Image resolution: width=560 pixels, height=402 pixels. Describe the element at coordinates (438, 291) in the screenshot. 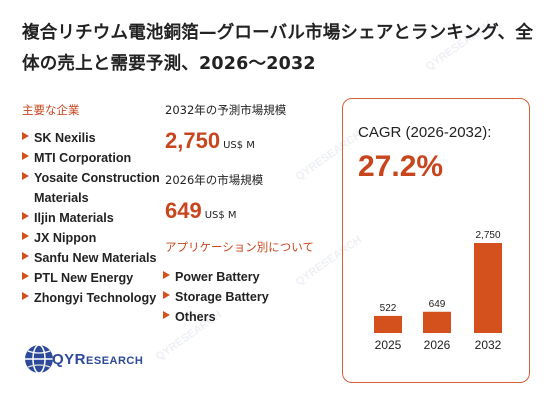

I see `bar-chart: 522 2025 649 2026 2,750 2032` at that location.